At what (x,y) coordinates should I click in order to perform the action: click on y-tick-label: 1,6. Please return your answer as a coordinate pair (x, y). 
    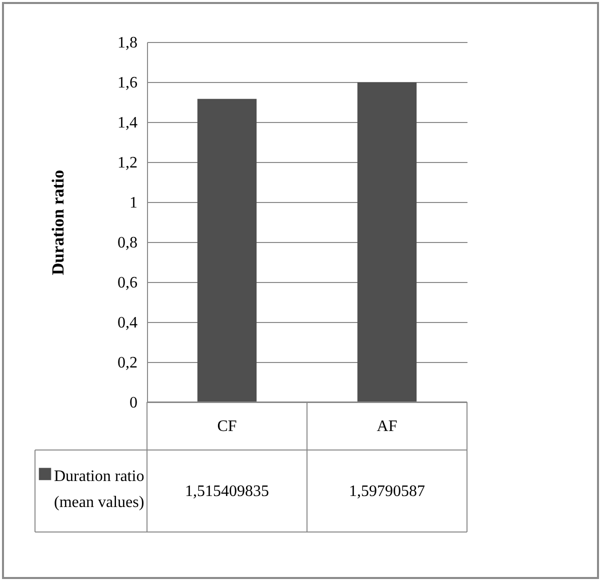
    Looking at the image, I should click on (128, 83).